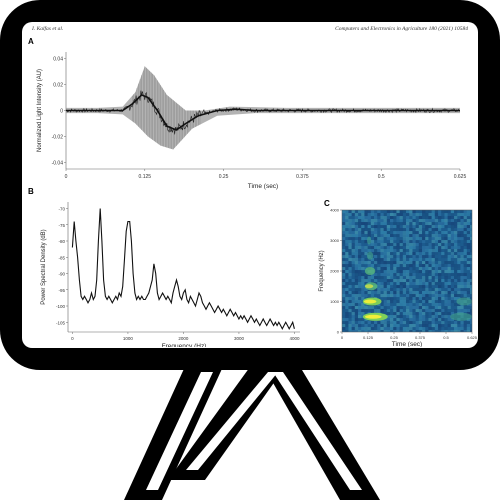  Describe the element at coordinates (464, 301) in the screenshot. I see `chart-c-band` at that location.